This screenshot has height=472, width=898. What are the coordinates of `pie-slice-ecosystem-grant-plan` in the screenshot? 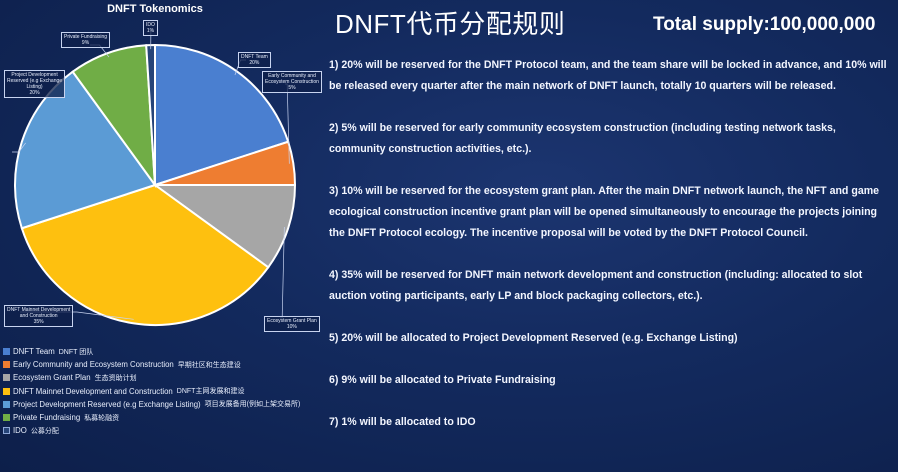 It's located at (224, 226).